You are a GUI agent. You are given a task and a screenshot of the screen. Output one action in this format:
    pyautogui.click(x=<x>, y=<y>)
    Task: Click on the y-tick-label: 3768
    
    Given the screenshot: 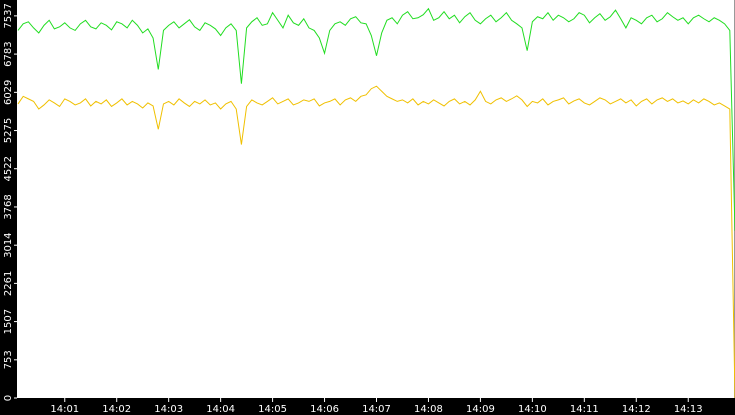 What is the action you would take?
    pyautogui.click(x=8, y=206)
    